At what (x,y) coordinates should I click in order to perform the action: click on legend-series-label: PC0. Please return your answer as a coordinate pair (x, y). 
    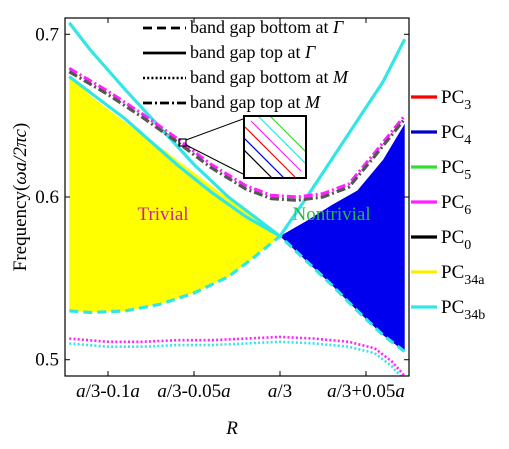
    Looking at the image, I should click on (456, 240).